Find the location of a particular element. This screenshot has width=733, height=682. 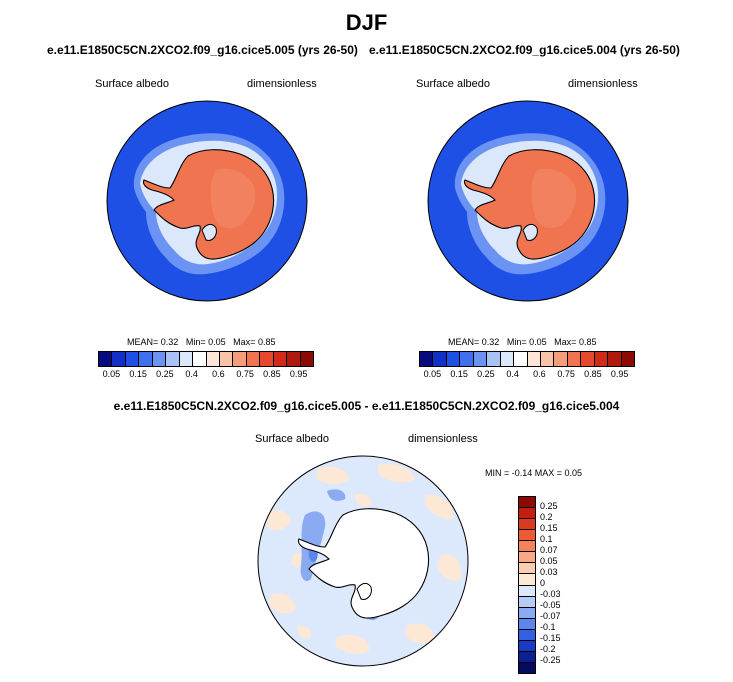

diff-stats: MIN = -0.14 MAX = 0.05 is located at coordinates (534, 473).